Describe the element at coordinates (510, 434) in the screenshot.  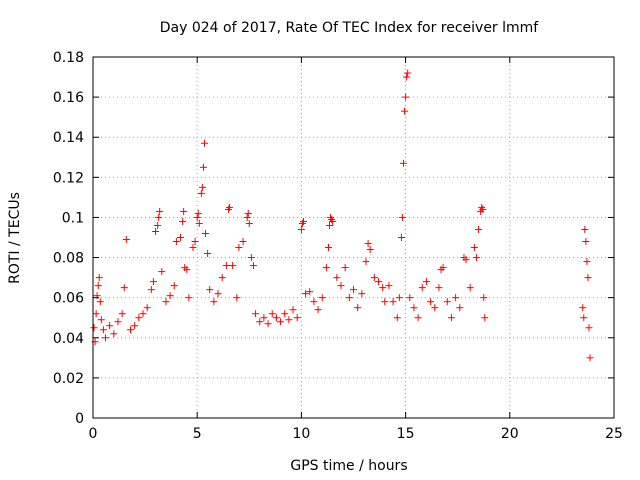
I see `x-tick-label: 20` at that location.